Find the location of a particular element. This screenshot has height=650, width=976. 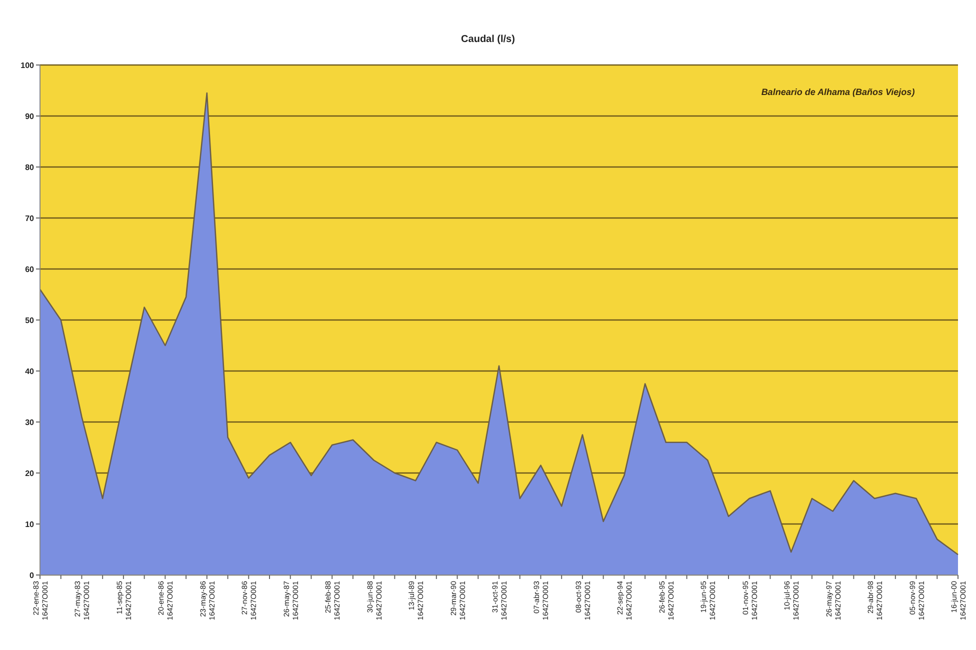

y-tick-label: 10 is located at coordinates (30, 524).